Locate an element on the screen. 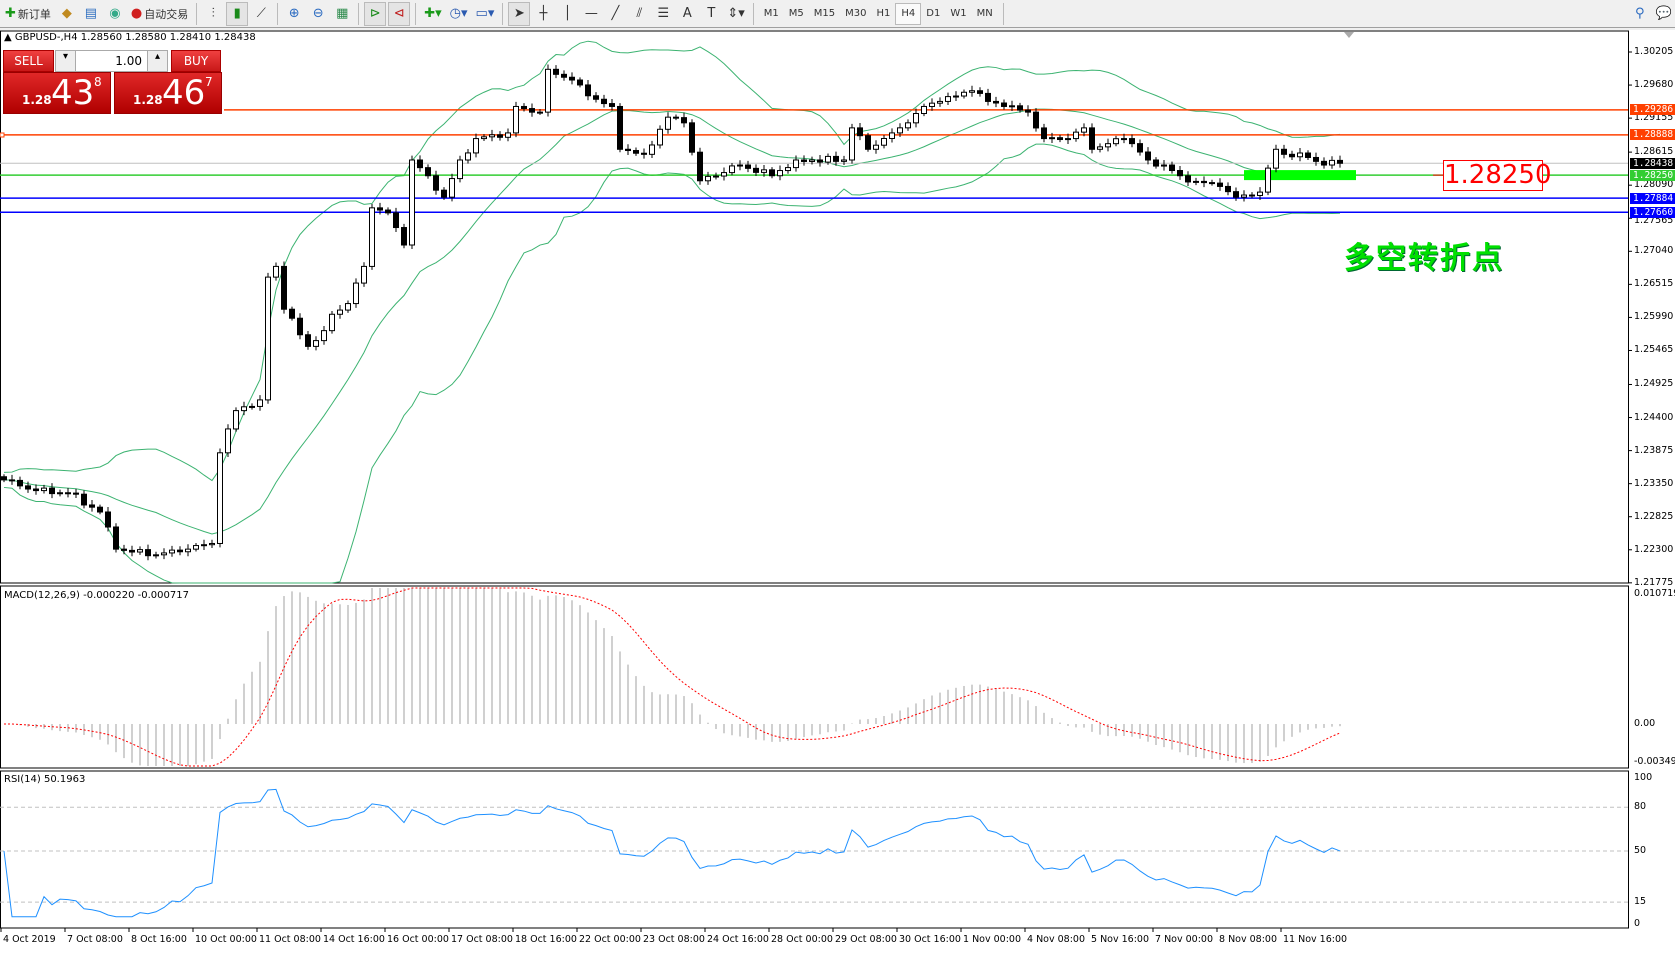 This screenshot has height=953, width=1675. auto-trading-button: ● 自动交易 is located at coordinates (159, 13).